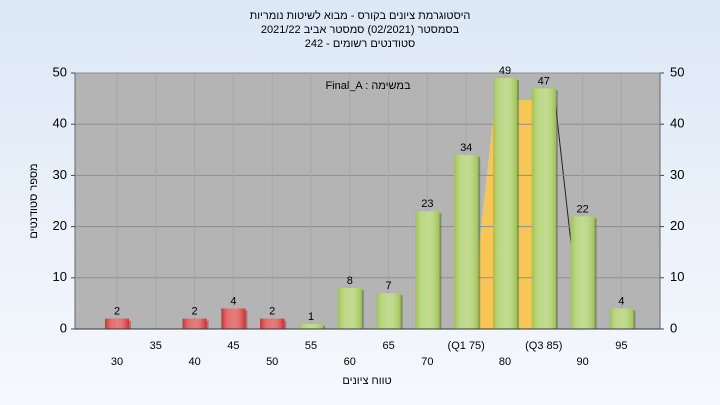  What do you see at coordinates (368, 86) in the screenshot?
I see `annotation: Final_A : במשימה` at bounding box center [368, 86].